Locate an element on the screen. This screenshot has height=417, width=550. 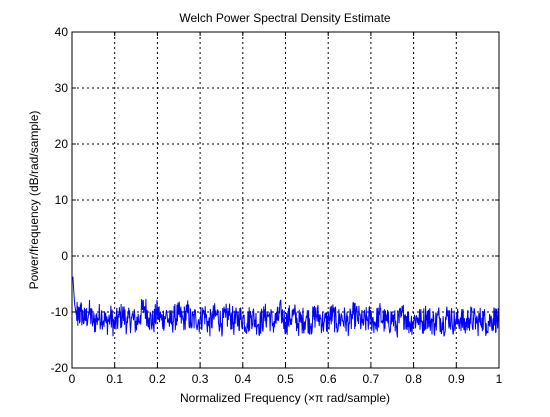
y-tick-label: -10 is located at coordinates (60, 312).